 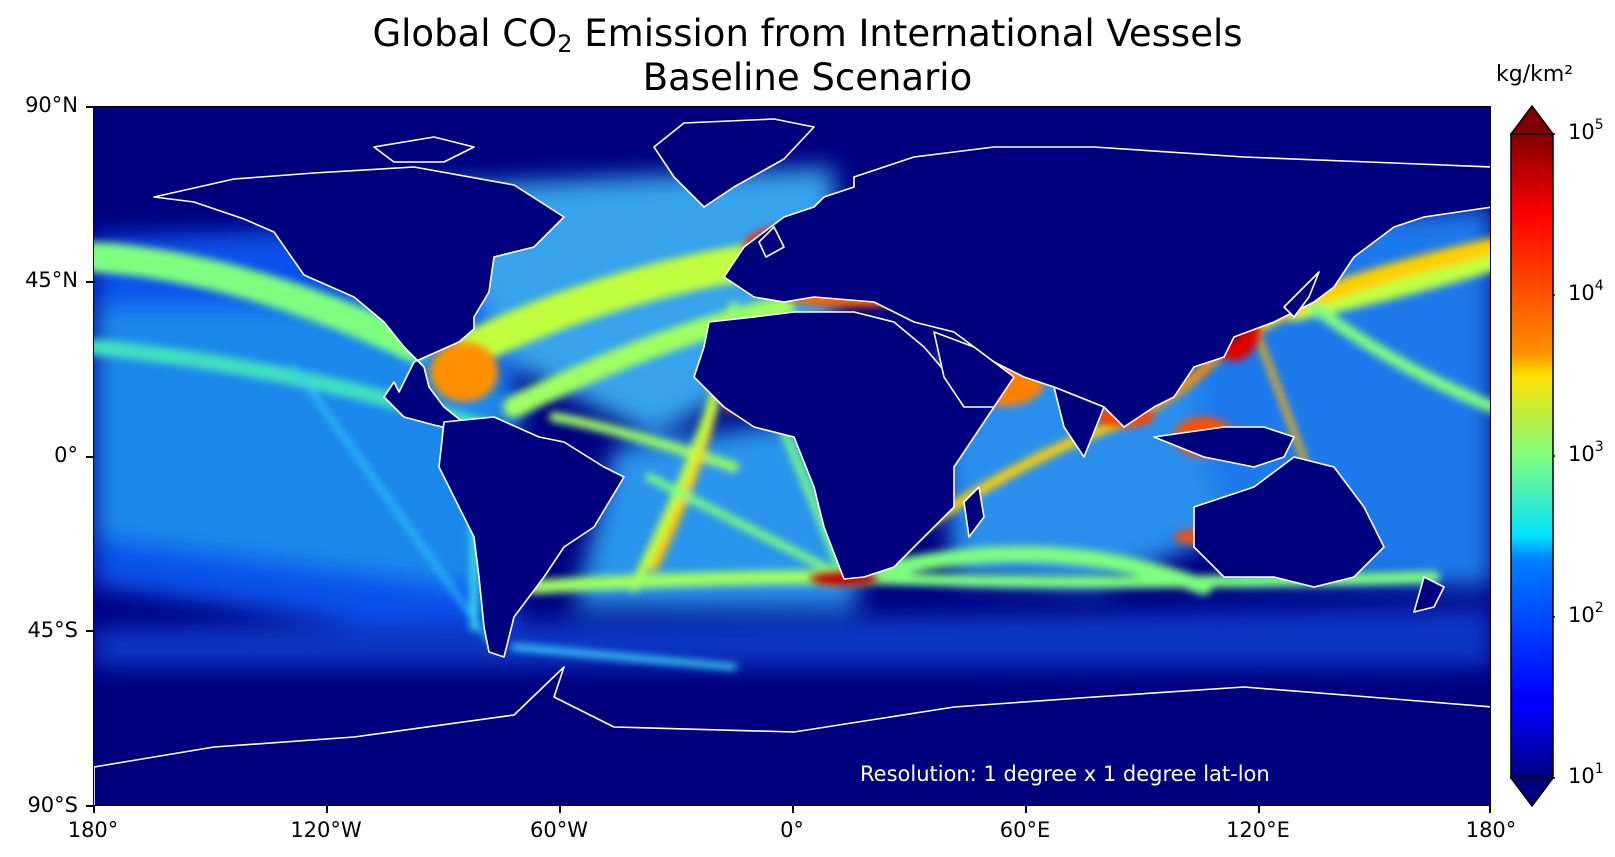 What do you see at coordinates (974, 369) in the screenshot?
I see `arabian-peninsula` at bounding box center [974, 369].